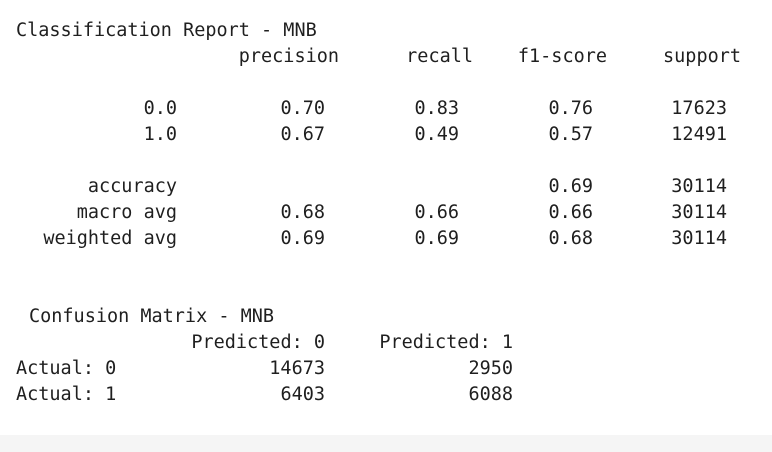 This screenshot has height=452, width=772. I want to click on matrix-cell: 2950, so click(490, 368).